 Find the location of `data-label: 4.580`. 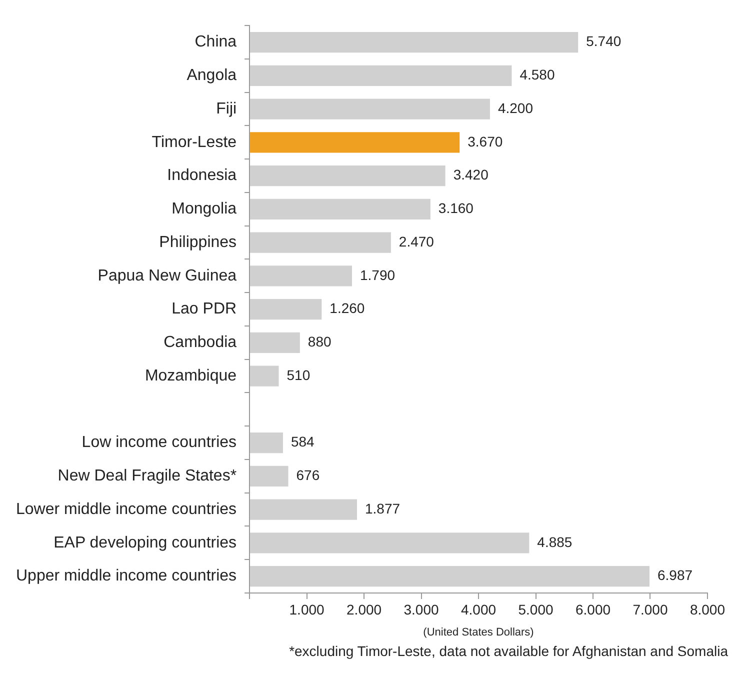

data-label: 4.580 is located at coordinates (537, 74).